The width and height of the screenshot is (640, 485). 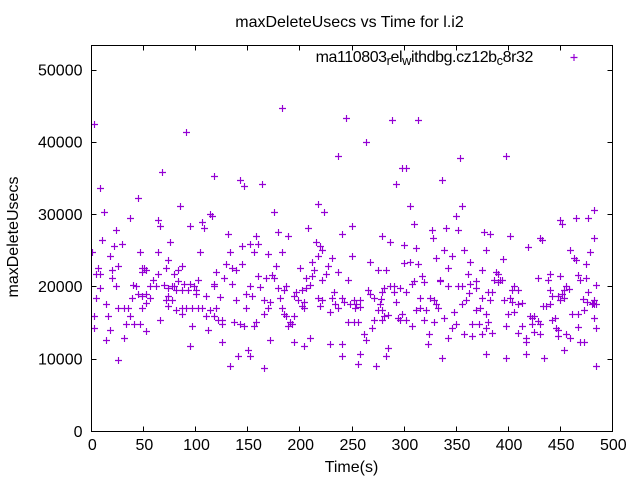 I want to click on svg-text: 200, so click(x=300, y=445).